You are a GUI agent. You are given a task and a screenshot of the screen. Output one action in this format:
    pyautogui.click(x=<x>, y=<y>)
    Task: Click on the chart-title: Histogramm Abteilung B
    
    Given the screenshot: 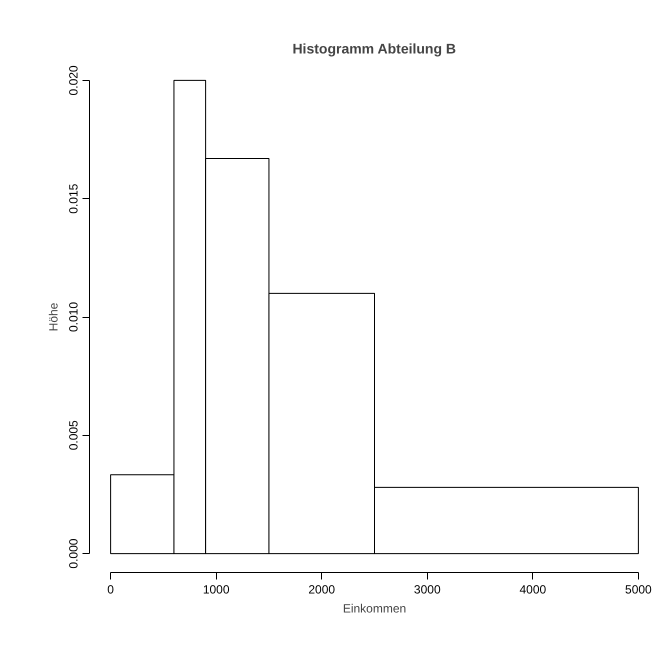 What is the action you would take?
    pyautogui.click(x=374, y=48)
    